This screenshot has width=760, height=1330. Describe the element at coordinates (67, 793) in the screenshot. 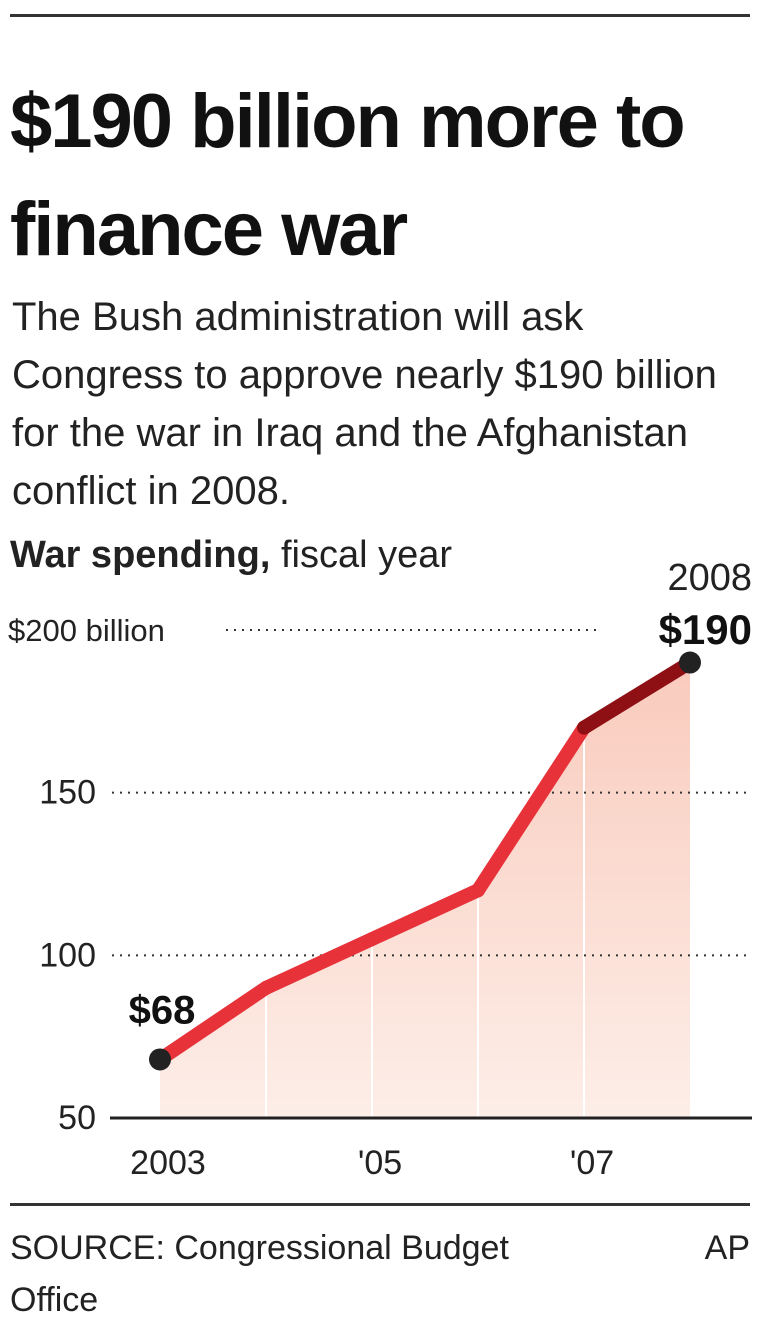

I see `y-tick-label: 150` at that location.